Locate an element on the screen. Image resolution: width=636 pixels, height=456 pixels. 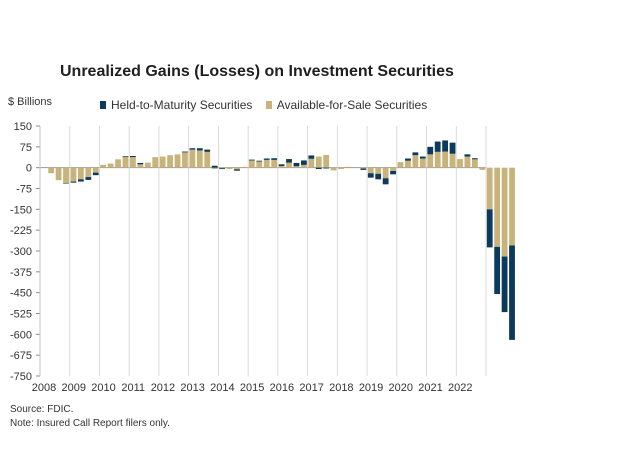
x-tick-label: 2016 is located at coordinates (282, 388).